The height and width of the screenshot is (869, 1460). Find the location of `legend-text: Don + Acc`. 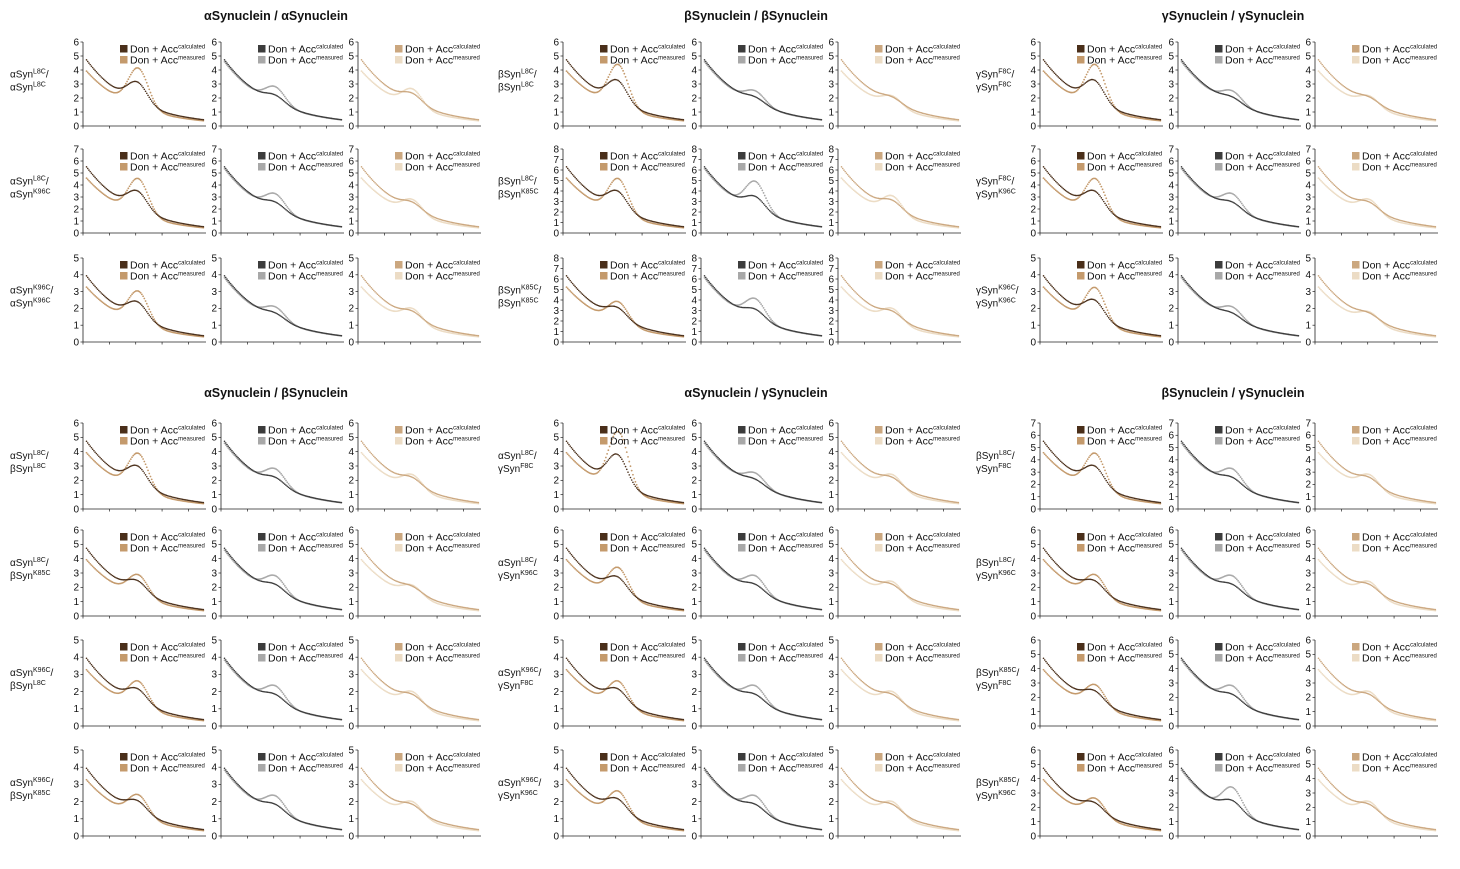

legend-text: Don + Acc is located at coordinates (292, 277).